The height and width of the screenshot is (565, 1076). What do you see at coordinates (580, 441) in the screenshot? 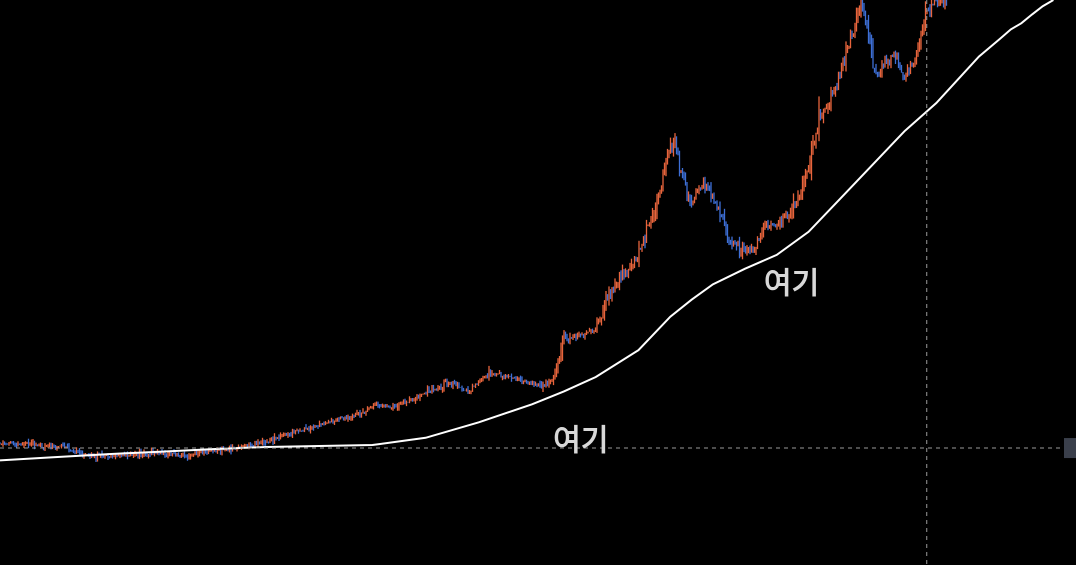
I see `annotation-label-2: 여기` at bounding box center [580, 441].